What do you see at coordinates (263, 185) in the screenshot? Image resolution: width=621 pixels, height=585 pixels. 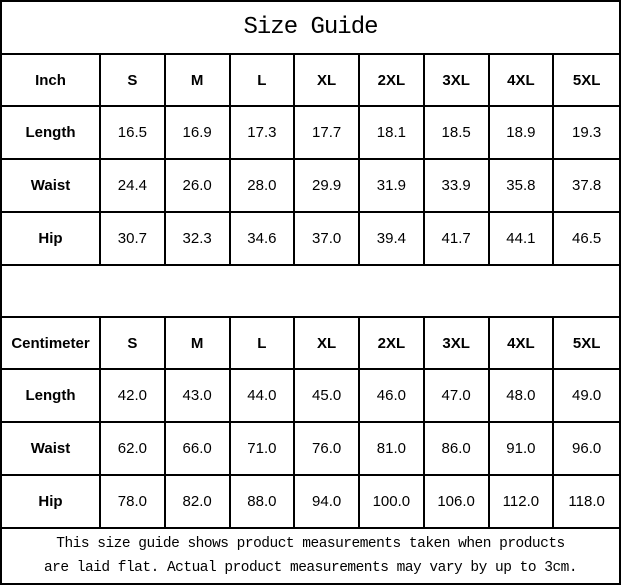 I see `measurement-cell: 28.0` at bounding box center [263, 185].